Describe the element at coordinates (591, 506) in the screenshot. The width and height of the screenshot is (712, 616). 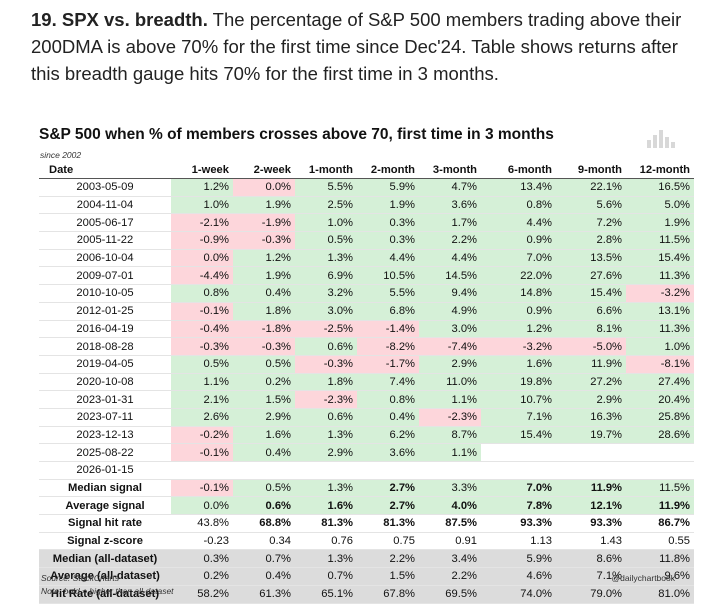
I see `table-cell: 12.1%` at that location.